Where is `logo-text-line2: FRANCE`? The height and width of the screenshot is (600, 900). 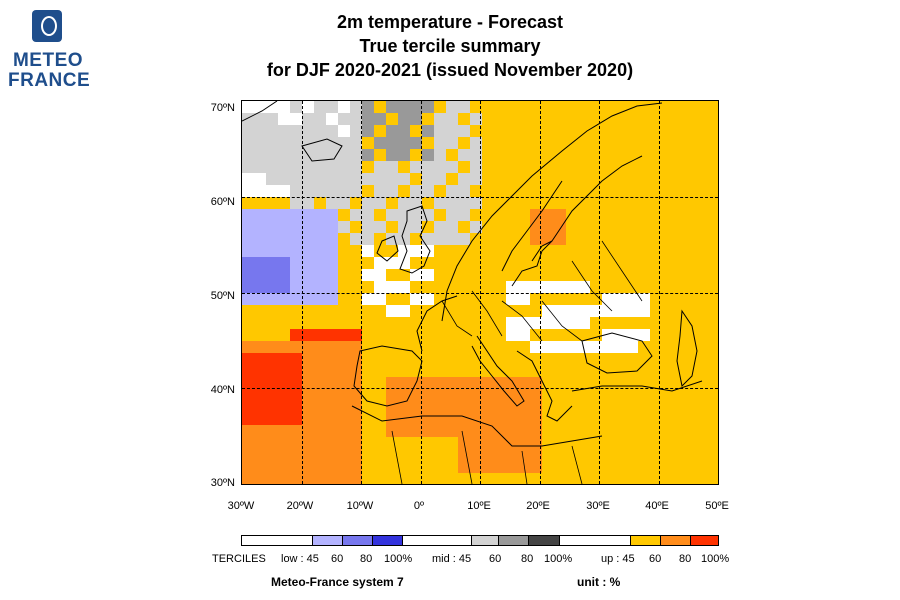
logo-text-line2: FRANCE is located at coordinates (49, 80).